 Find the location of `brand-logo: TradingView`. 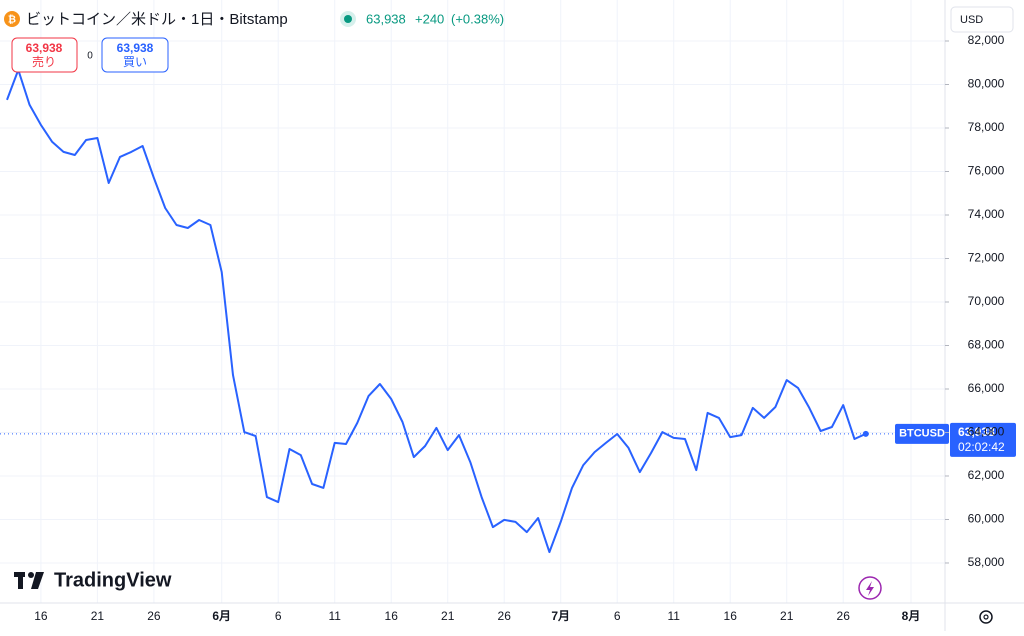

brand-logo: TradingView is located at coordinates (93, 580).